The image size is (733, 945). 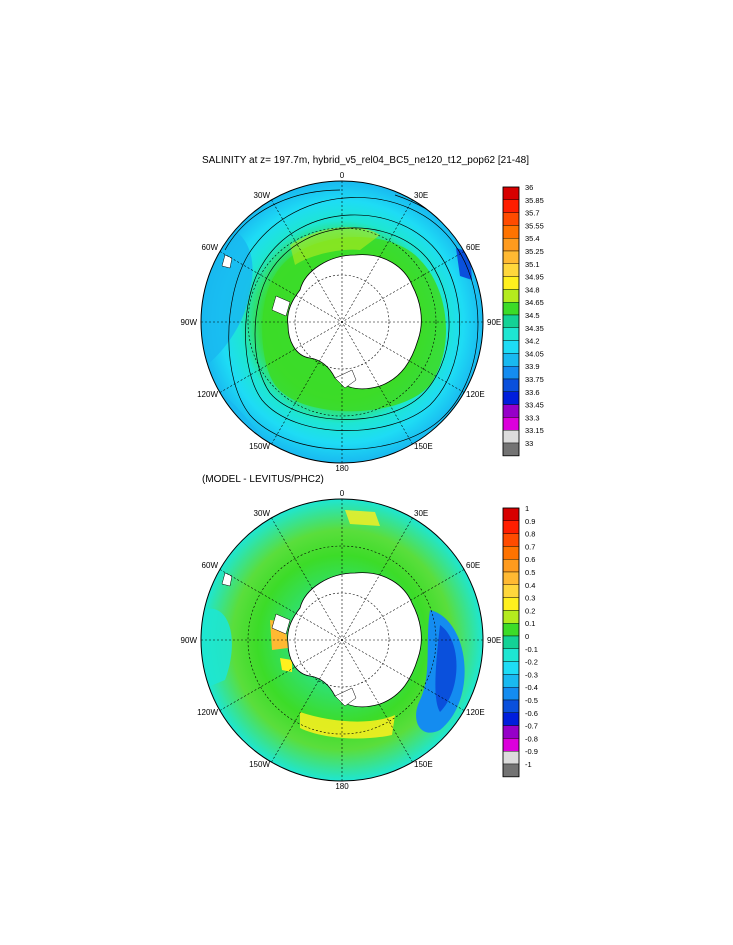 I want to click on colorbar-label: 33.45, so click(x=534, y=405).